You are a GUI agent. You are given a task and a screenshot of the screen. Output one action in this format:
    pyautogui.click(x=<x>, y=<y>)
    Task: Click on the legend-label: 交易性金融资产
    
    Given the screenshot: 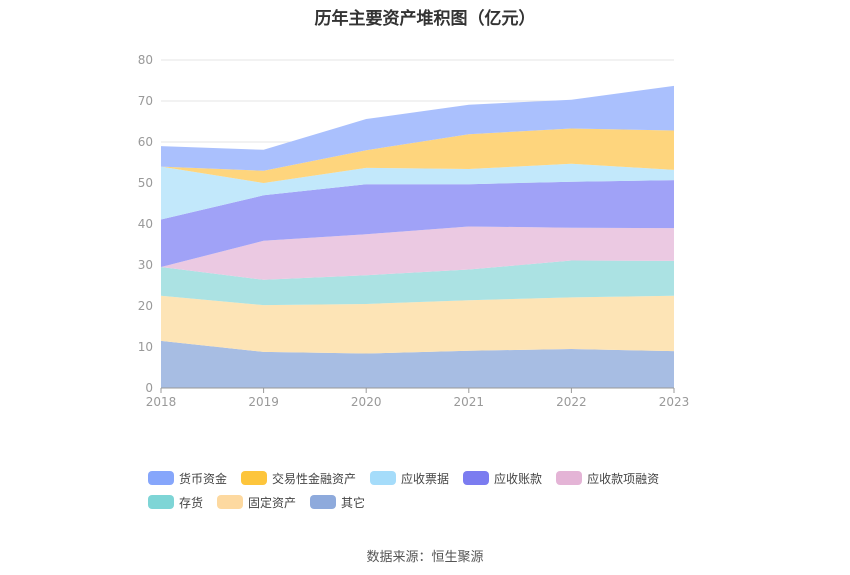 What is the action you would take?
    pyautogui.click(x=314, y=478)
    